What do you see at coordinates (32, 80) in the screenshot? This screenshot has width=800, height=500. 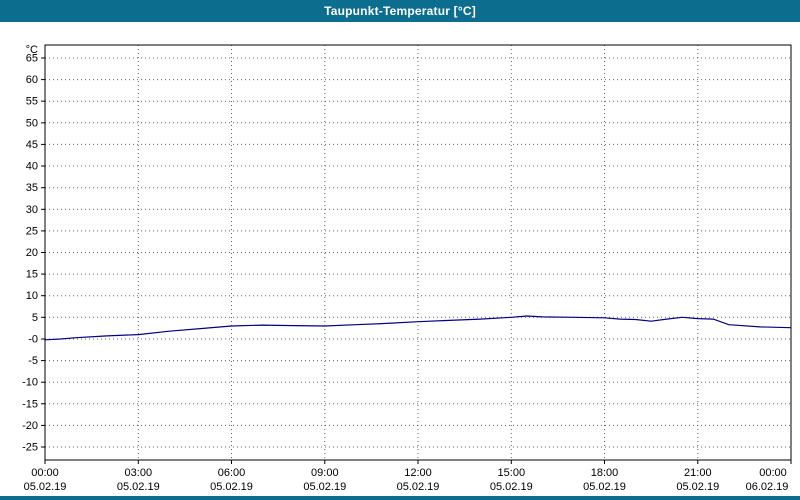 I see `svg-text: 60` at bounding box center [32, 80].